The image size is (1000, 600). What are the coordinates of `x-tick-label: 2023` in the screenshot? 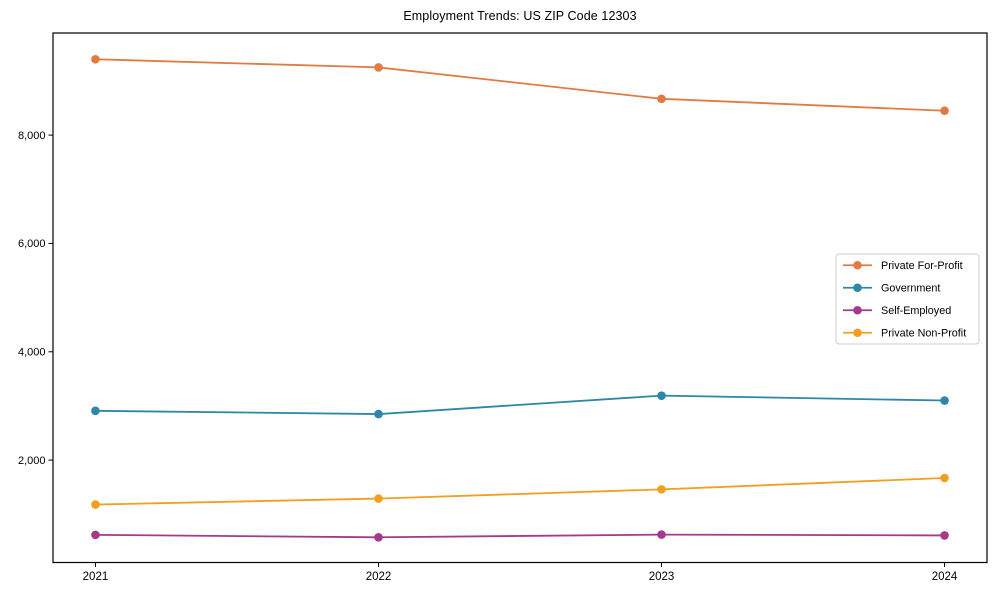 It's located at (662, 577).